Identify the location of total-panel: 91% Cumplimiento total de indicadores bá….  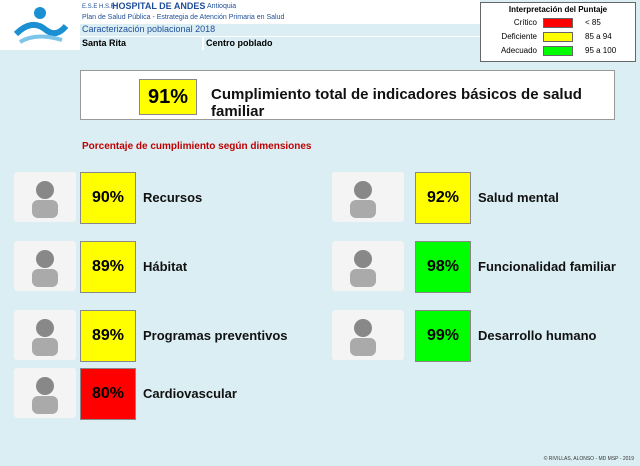
(347, 95).